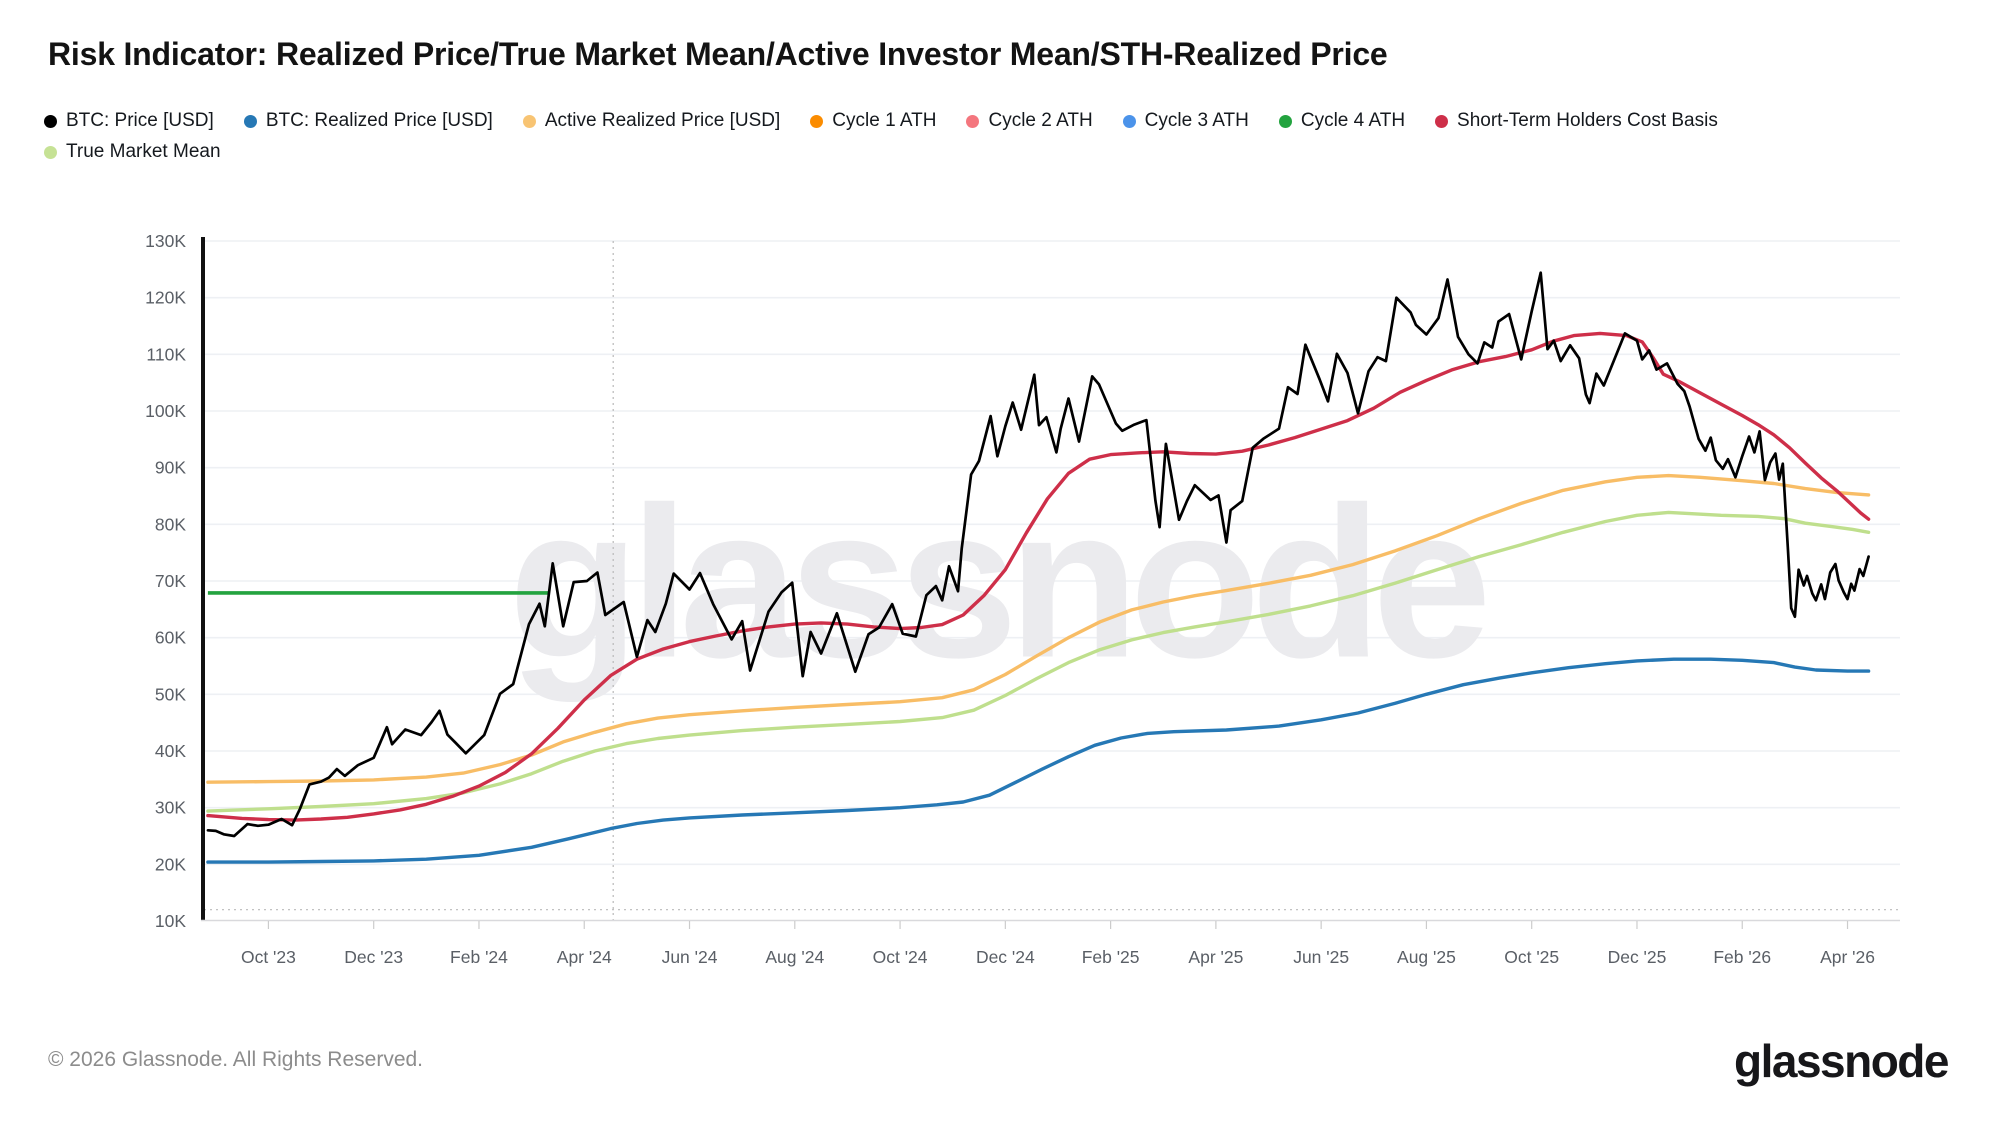  I want to click on x-tick-Apr-24: Apr '24, so click(584, 957).